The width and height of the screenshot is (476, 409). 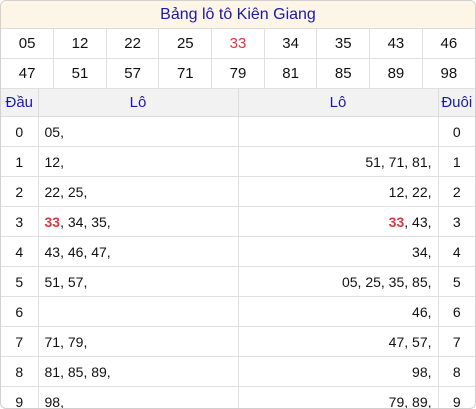 I want to click on results-row: 47 51 57 71 79 81 85 89 98, so click(x=238, y=73).